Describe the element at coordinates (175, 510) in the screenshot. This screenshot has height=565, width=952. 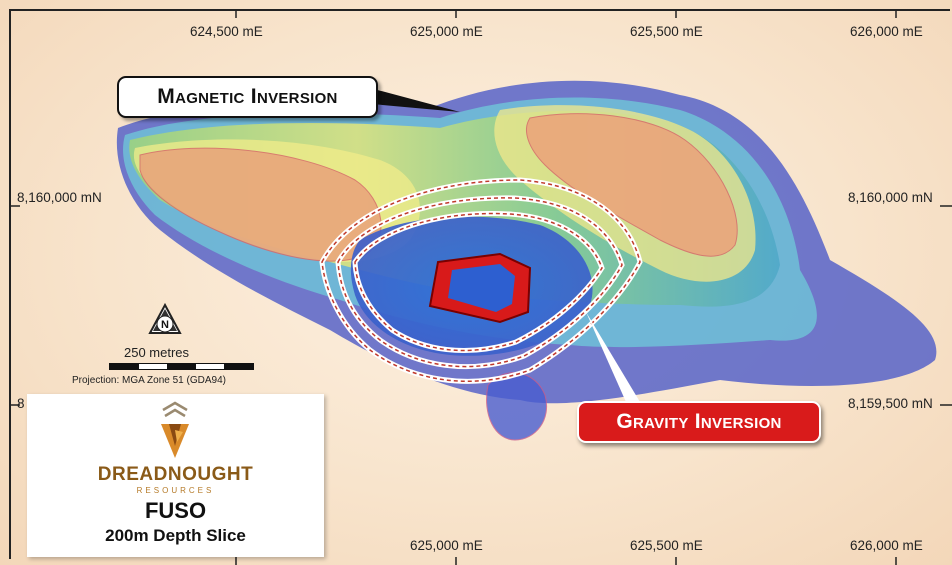
I see `project-title: FUSO` at that location.